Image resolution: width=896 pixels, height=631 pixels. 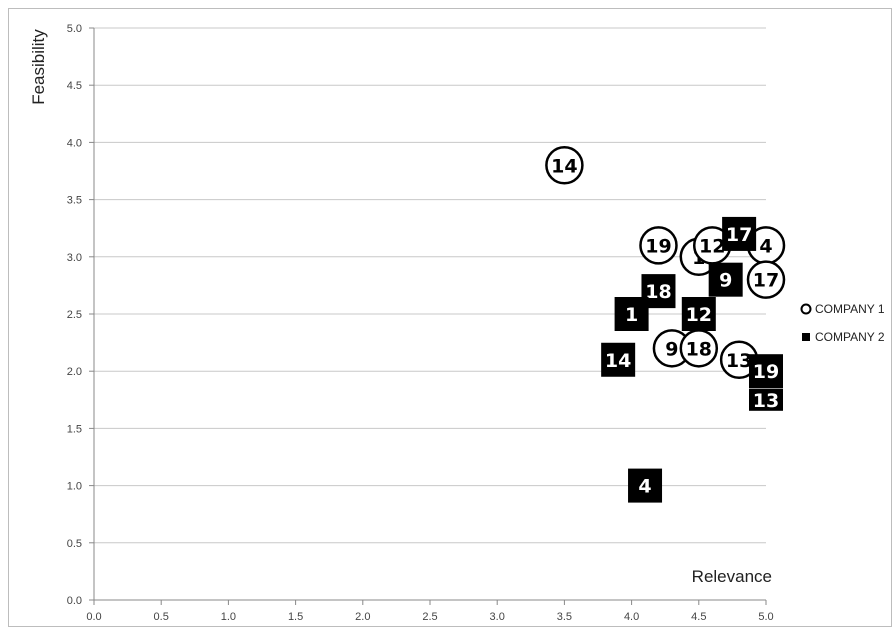 What do you see at coordinates (74, 258) in the screenshot?
I see `y-tick-label: 3.0` at bounding box center [74, 258].